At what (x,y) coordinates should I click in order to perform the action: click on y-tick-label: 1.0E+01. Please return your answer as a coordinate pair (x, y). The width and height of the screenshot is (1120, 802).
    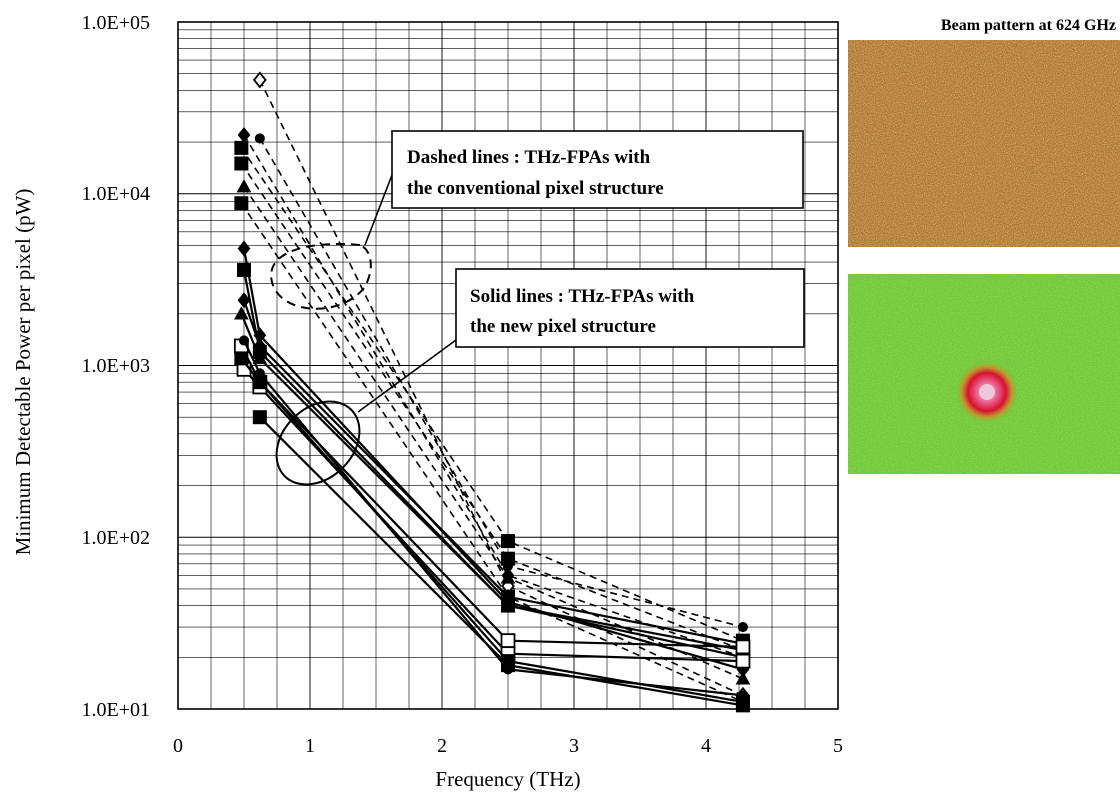
    Looking at the image, I should click on (116, 710).